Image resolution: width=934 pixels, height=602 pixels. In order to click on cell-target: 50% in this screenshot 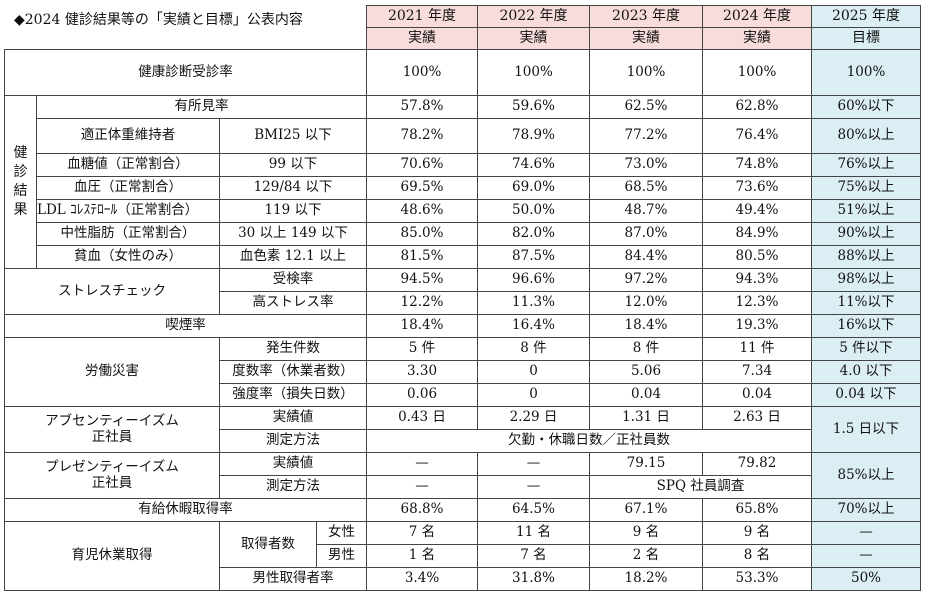, I will do `click(866, 579)`.